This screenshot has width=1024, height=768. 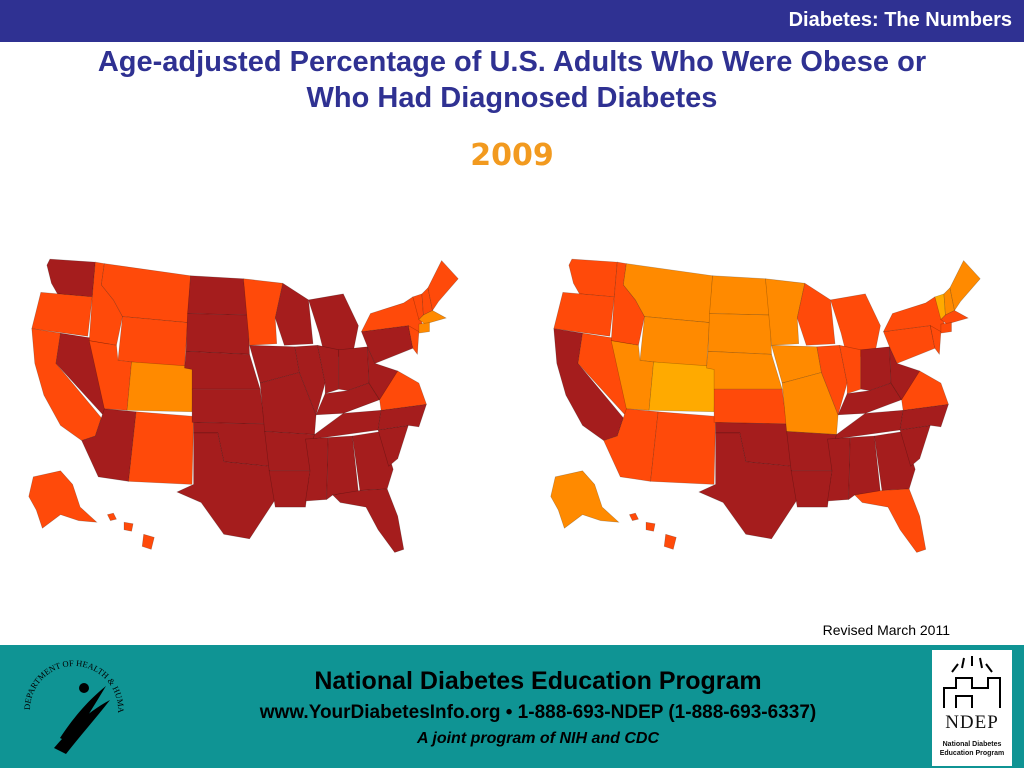 What do you see at coordinates (226, 486) in the screenshot?
I see `obesity-state-tx` at bounding box center [226, 486].